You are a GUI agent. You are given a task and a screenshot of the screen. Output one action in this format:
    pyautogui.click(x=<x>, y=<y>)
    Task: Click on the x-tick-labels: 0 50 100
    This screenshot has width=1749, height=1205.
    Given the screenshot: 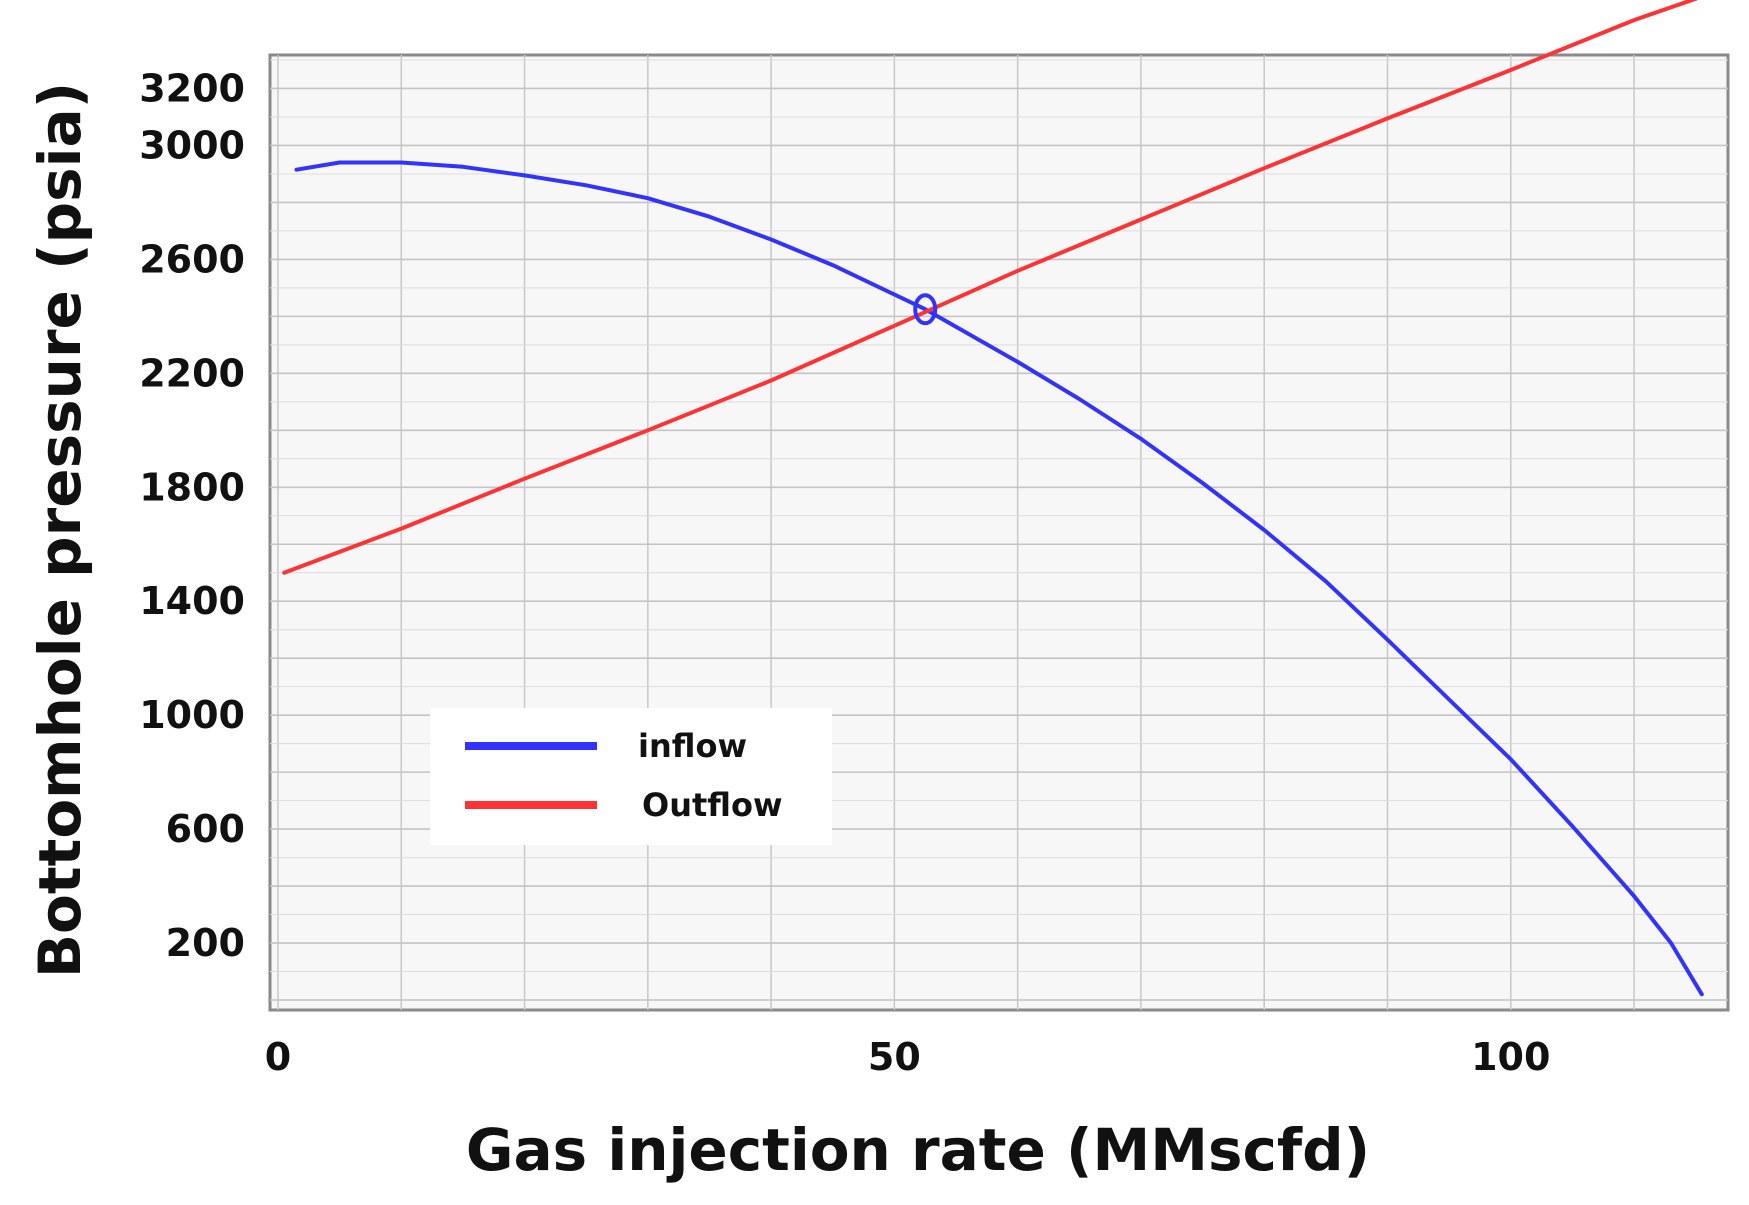 What is the action you would take?
    pyautogui.click(x=908, y=1057)
    